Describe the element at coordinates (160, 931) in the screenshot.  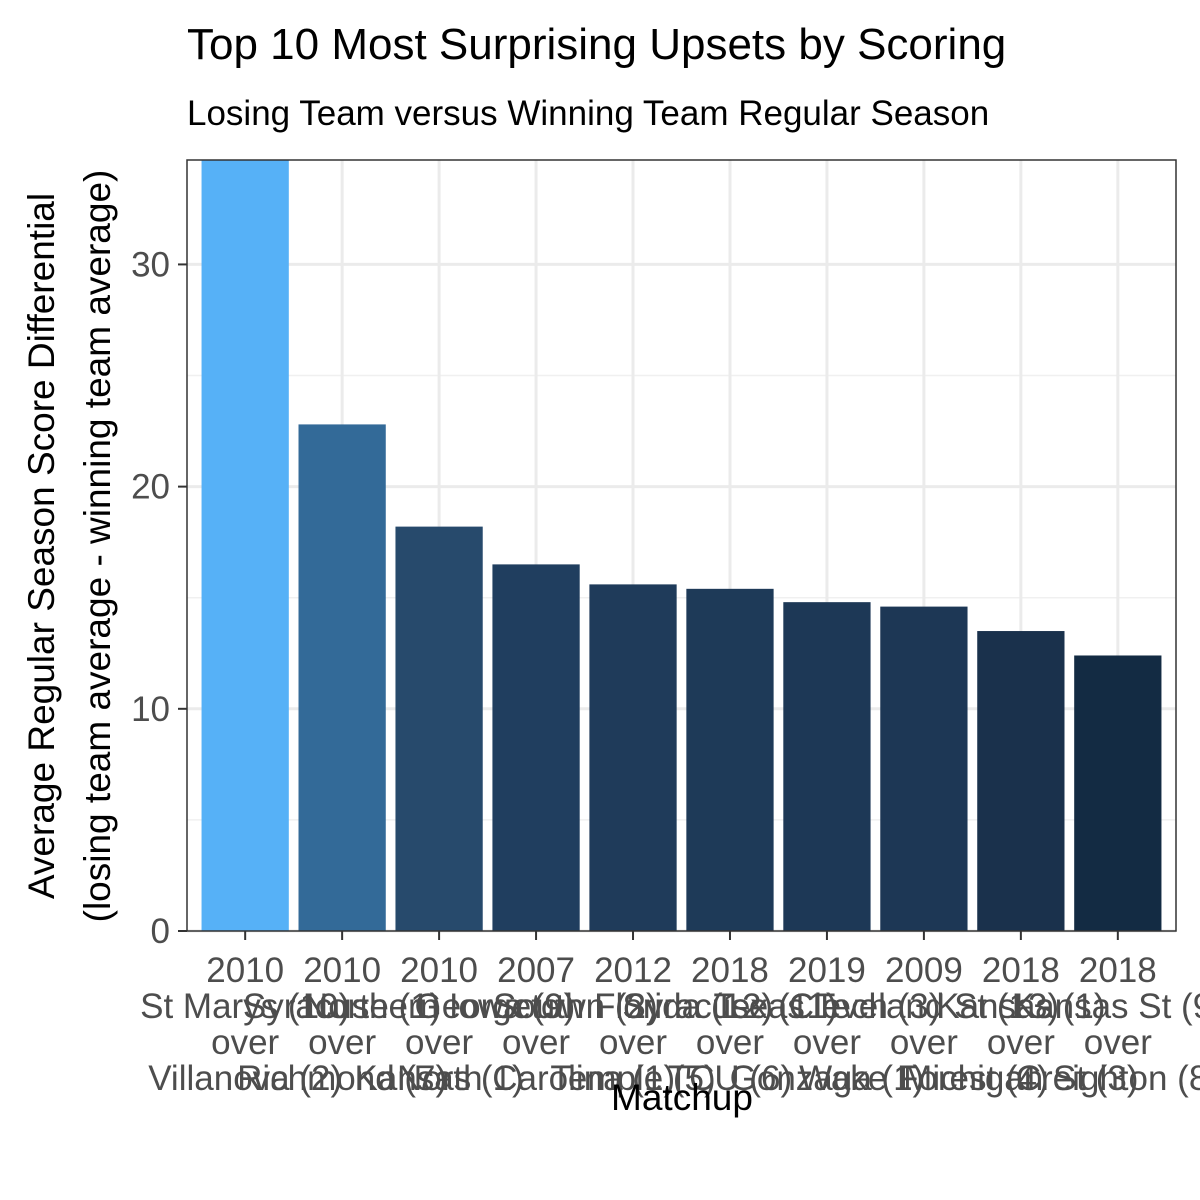
I see `y-tick-label: 0` at that location.